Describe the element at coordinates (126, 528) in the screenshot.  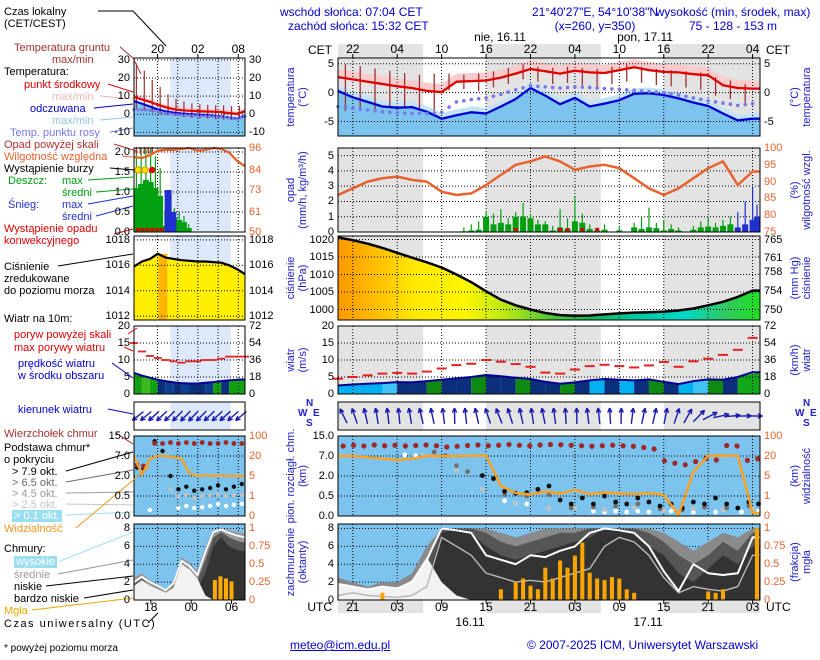
I see `y-tick: 8` at that location.